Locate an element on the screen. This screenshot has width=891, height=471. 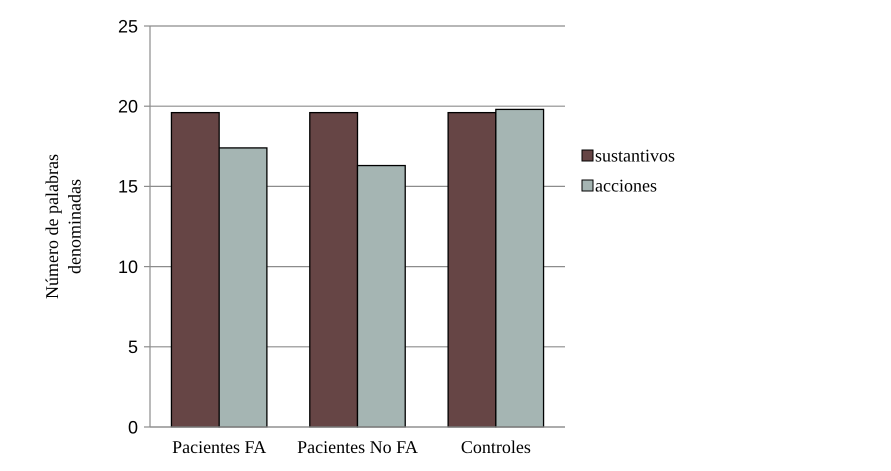
legend-label: acciones is located at coordinates (626, 185).